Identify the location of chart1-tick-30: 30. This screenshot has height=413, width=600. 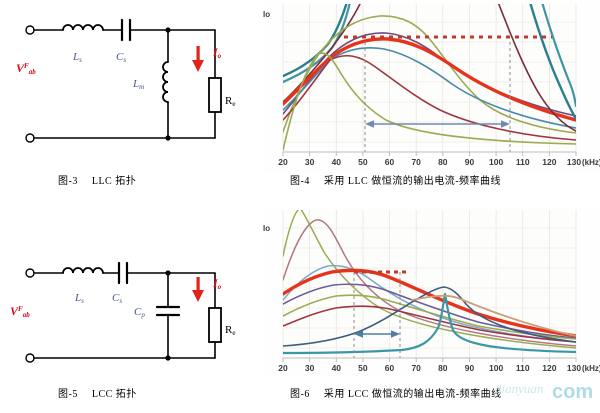
(309, 162).